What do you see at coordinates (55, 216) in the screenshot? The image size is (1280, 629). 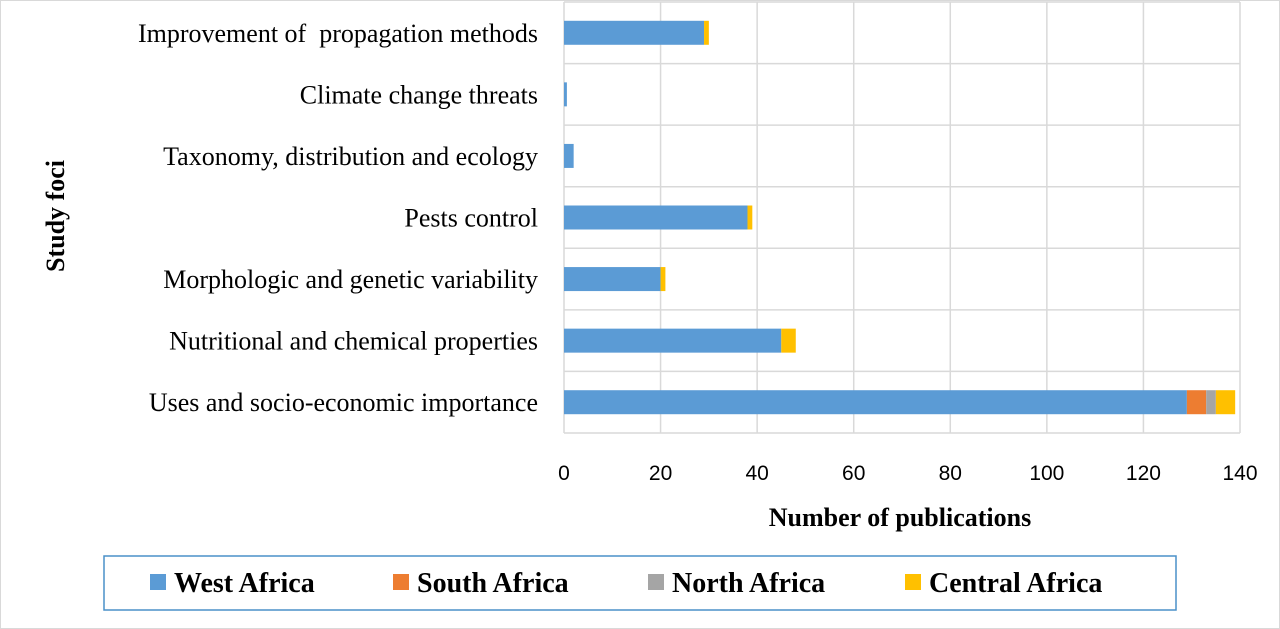 I see `y-axis-title: Study foci` at bounding box center [55, 216].